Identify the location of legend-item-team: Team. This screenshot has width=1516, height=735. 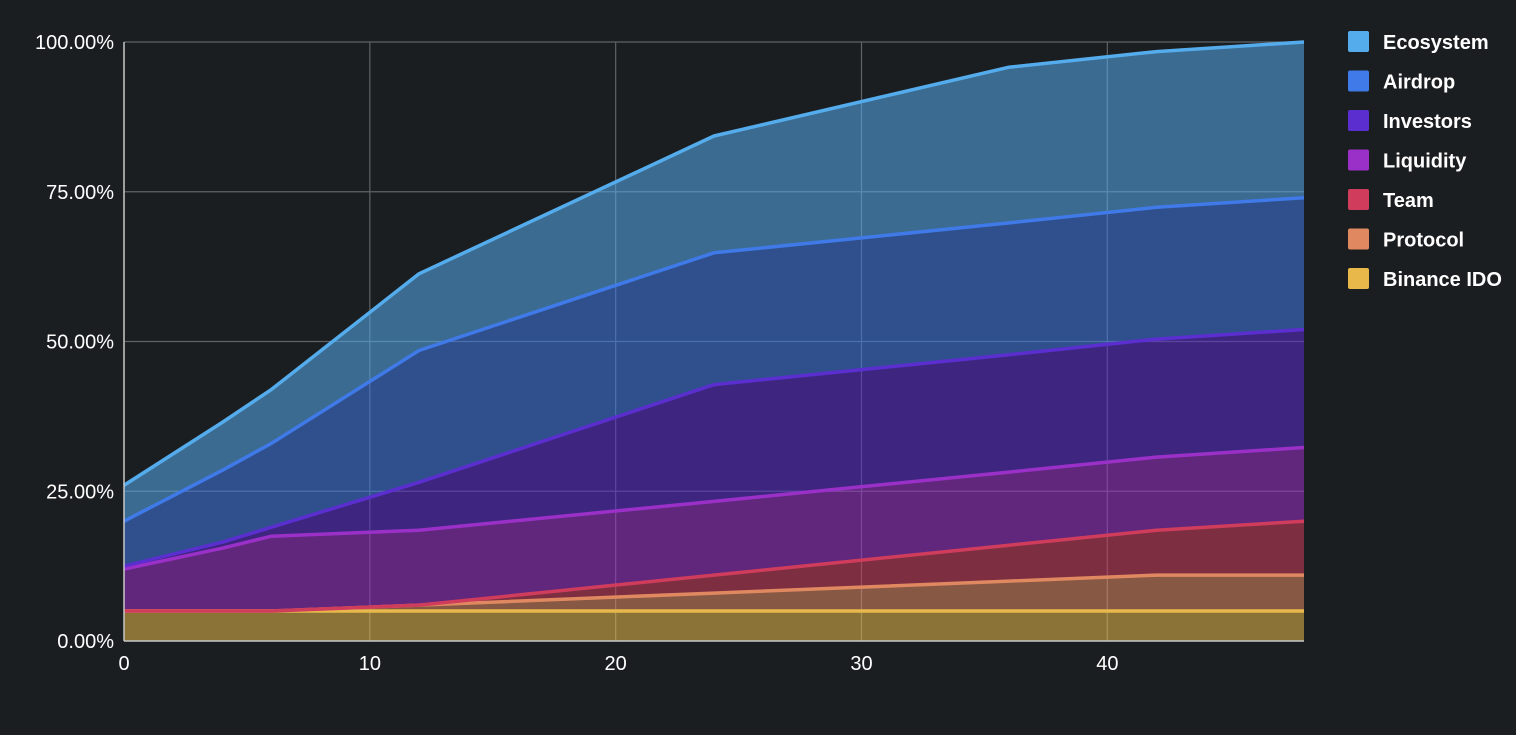
(1391, 200).